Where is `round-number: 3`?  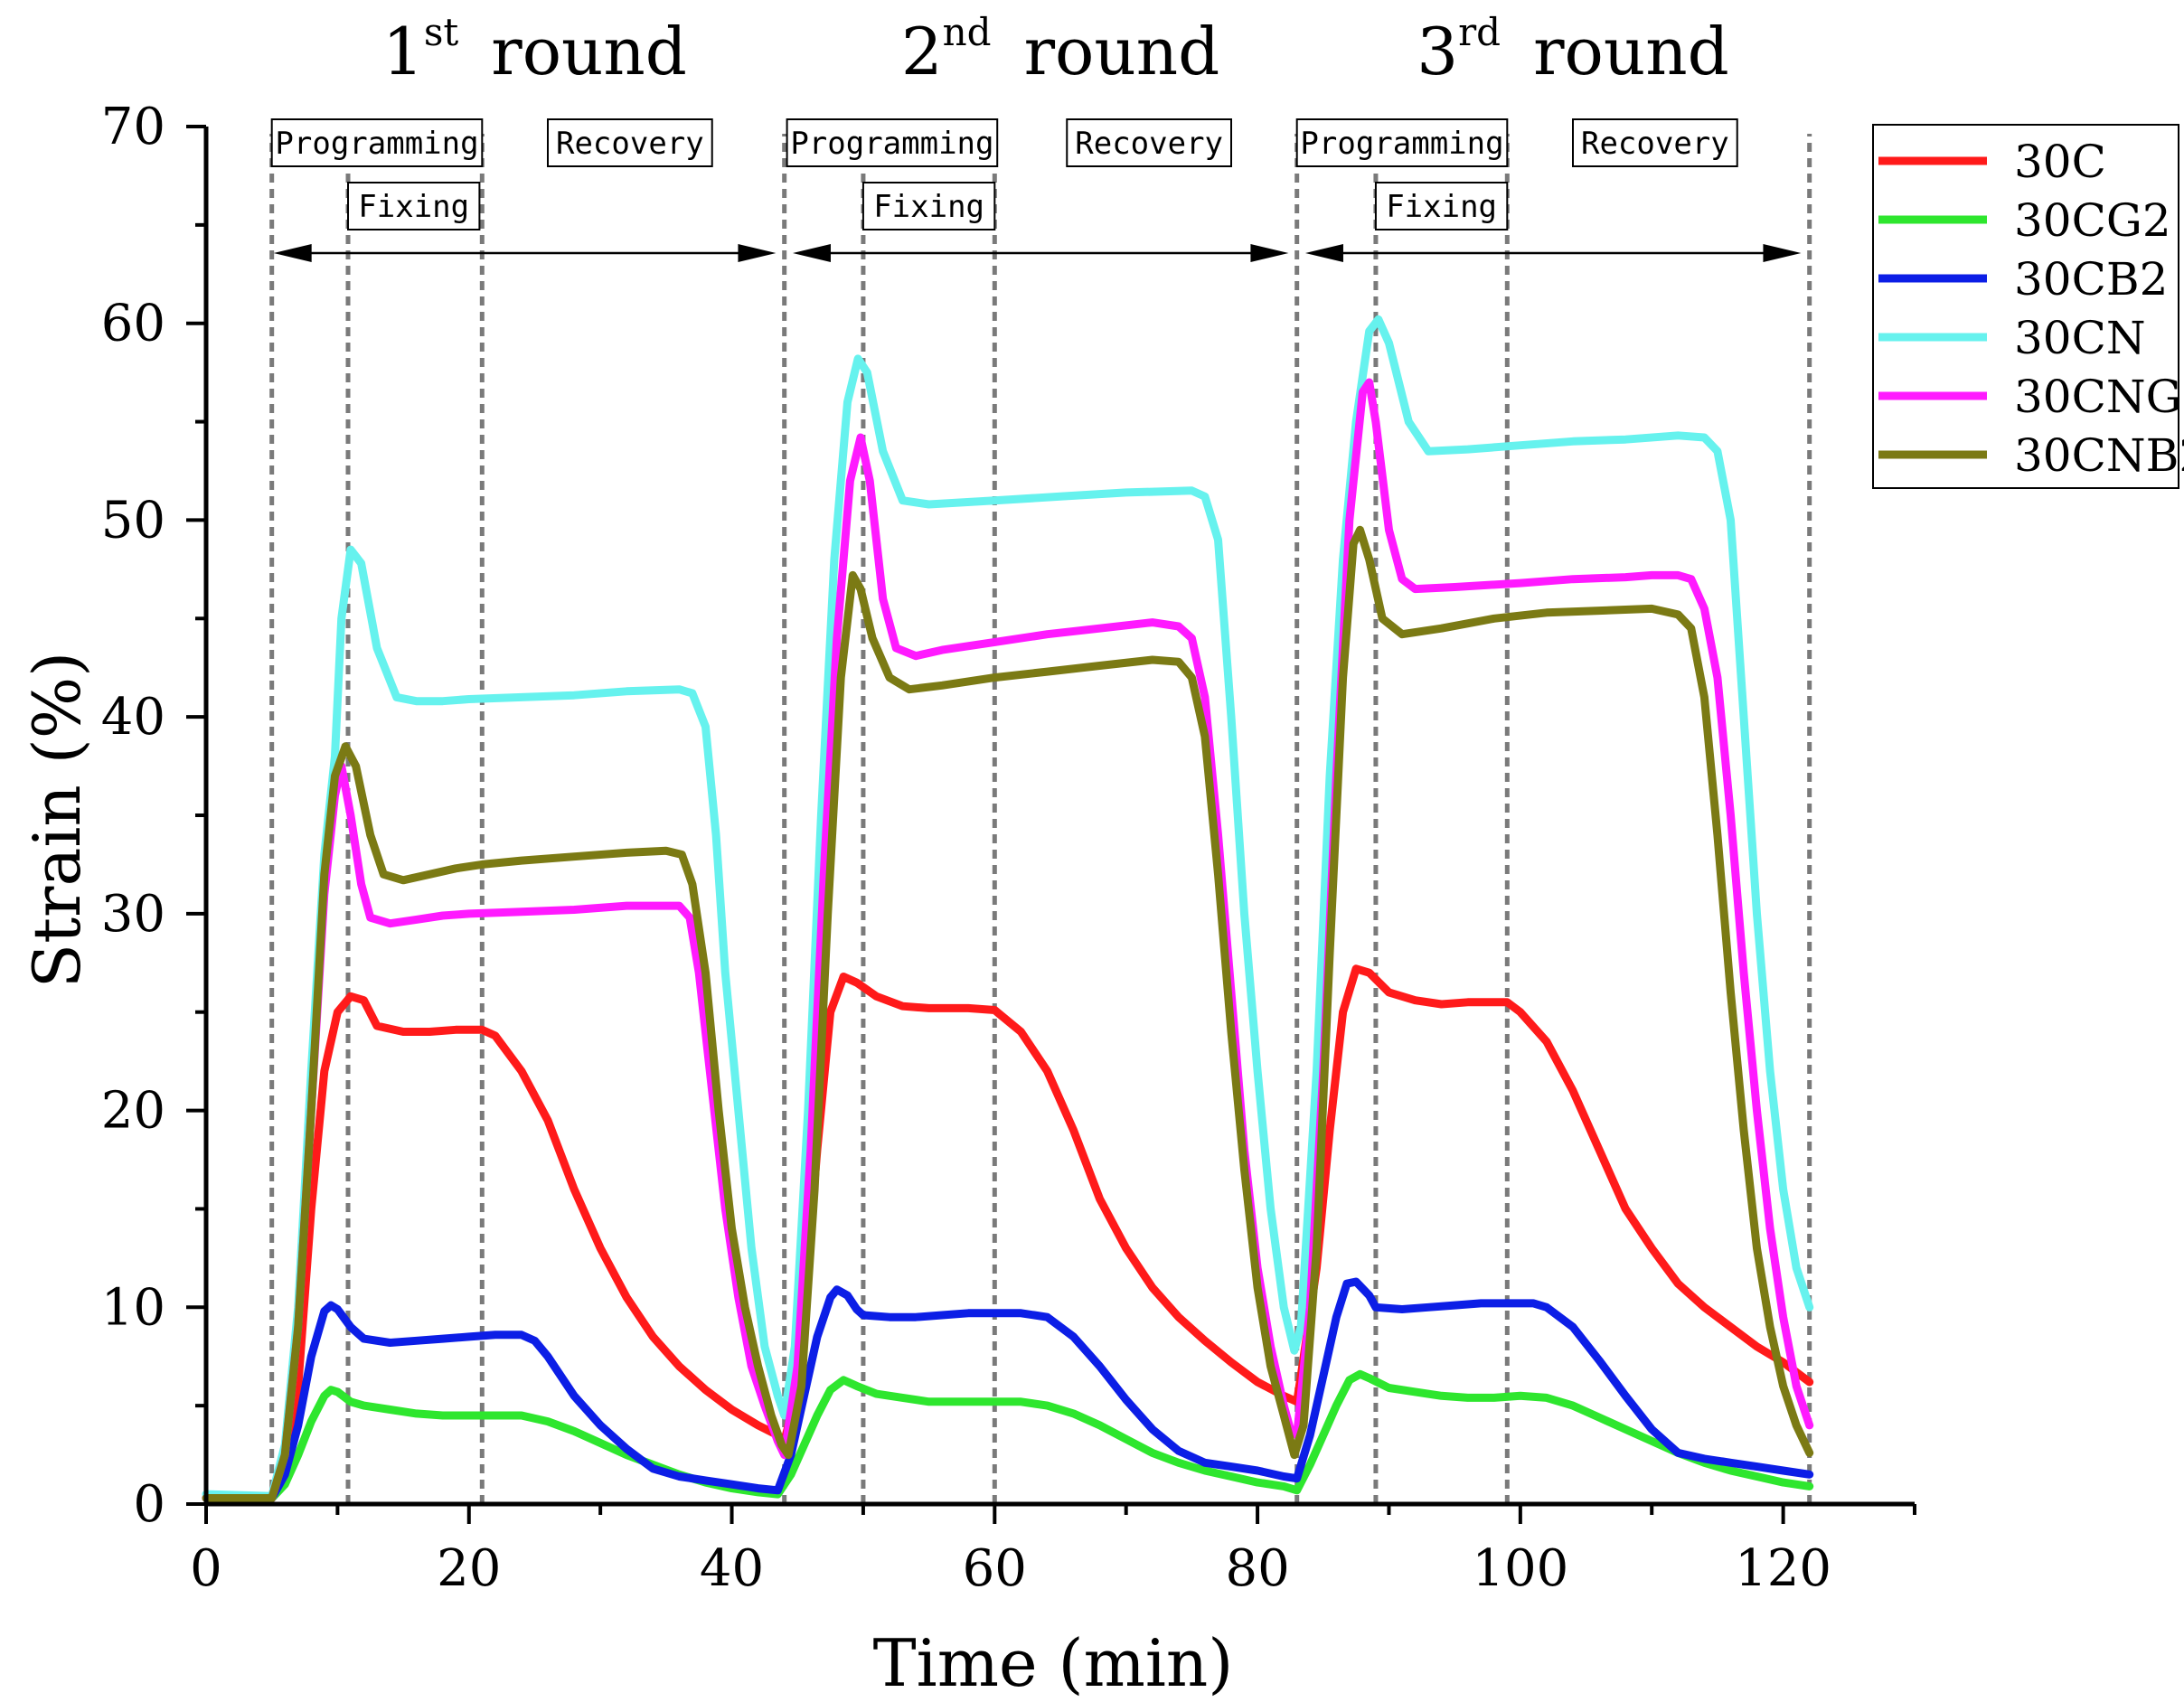
round-number: 3 is located at coordinates (1437, 51).